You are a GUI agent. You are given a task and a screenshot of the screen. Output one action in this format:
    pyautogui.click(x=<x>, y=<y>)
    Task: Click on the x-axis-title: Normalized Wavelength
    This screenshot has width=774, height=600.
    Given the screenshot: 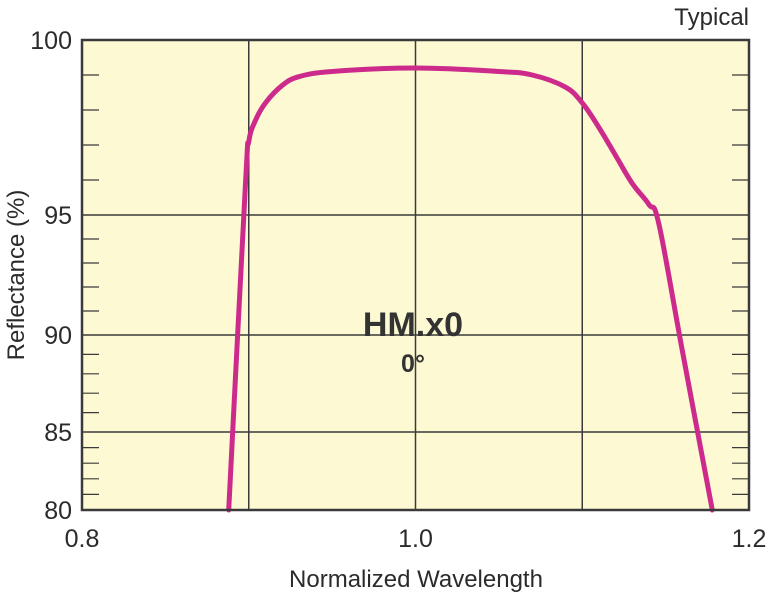 What is the action you would take?
    pyautogui.click(x=416, y=579)
    